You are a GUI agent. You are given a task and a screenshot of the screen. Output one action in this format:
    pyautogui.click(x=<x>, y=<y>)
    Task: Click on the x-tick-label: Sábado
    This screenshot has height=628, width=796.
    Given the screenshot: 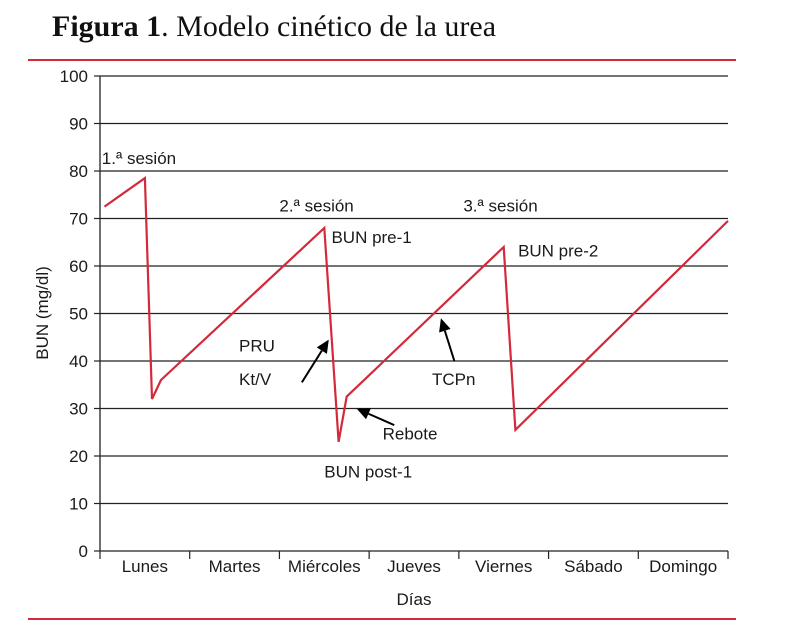 What is the action you would take?
    pyautogui.click(x=593, y=566)
    